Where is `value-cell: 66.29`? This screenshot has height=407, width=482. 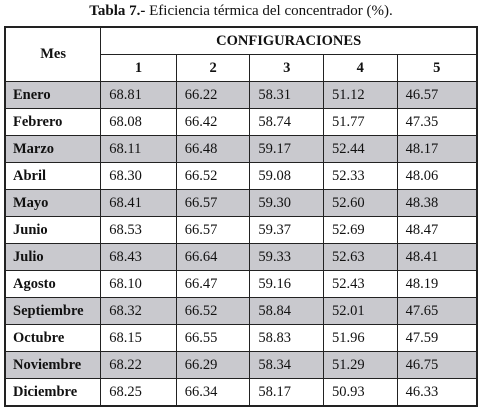 value-cell: 66.29 is located at coordinates (213, 365).